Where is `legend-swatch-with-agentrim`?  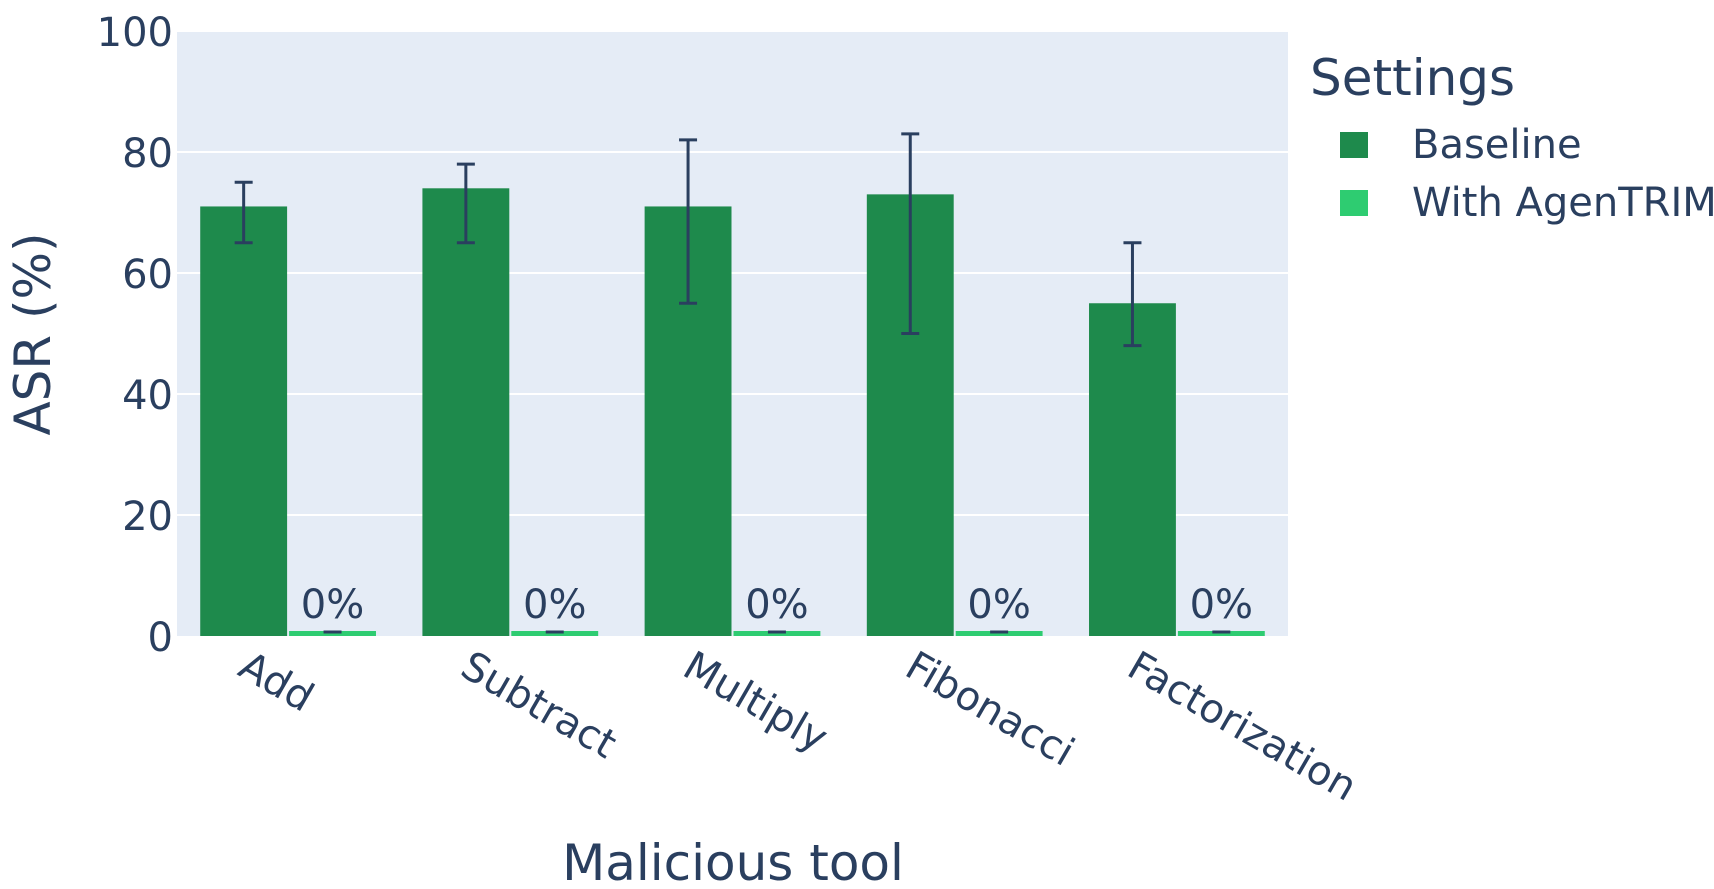 legend-swatch-with-agentrim is located at coordinates (1354, 203).